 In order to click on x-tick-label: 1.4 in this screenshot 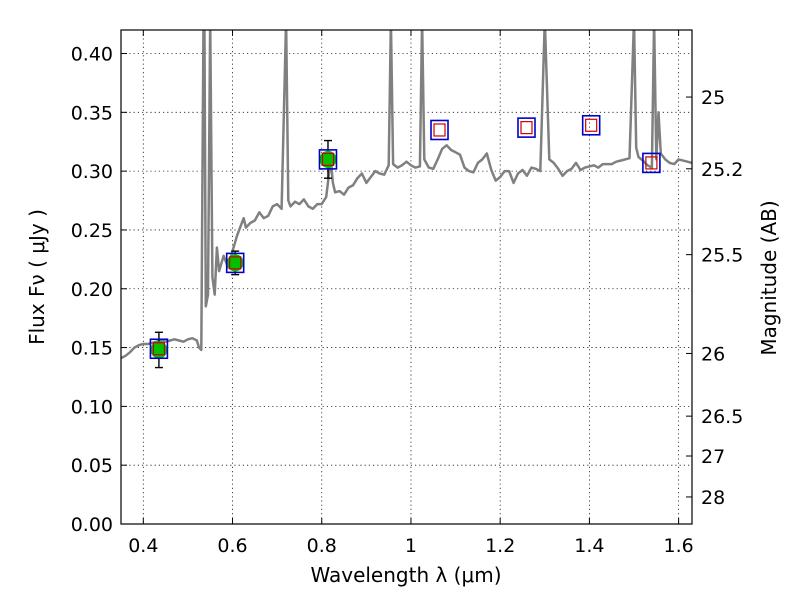, I will do `click(589, 546)`.